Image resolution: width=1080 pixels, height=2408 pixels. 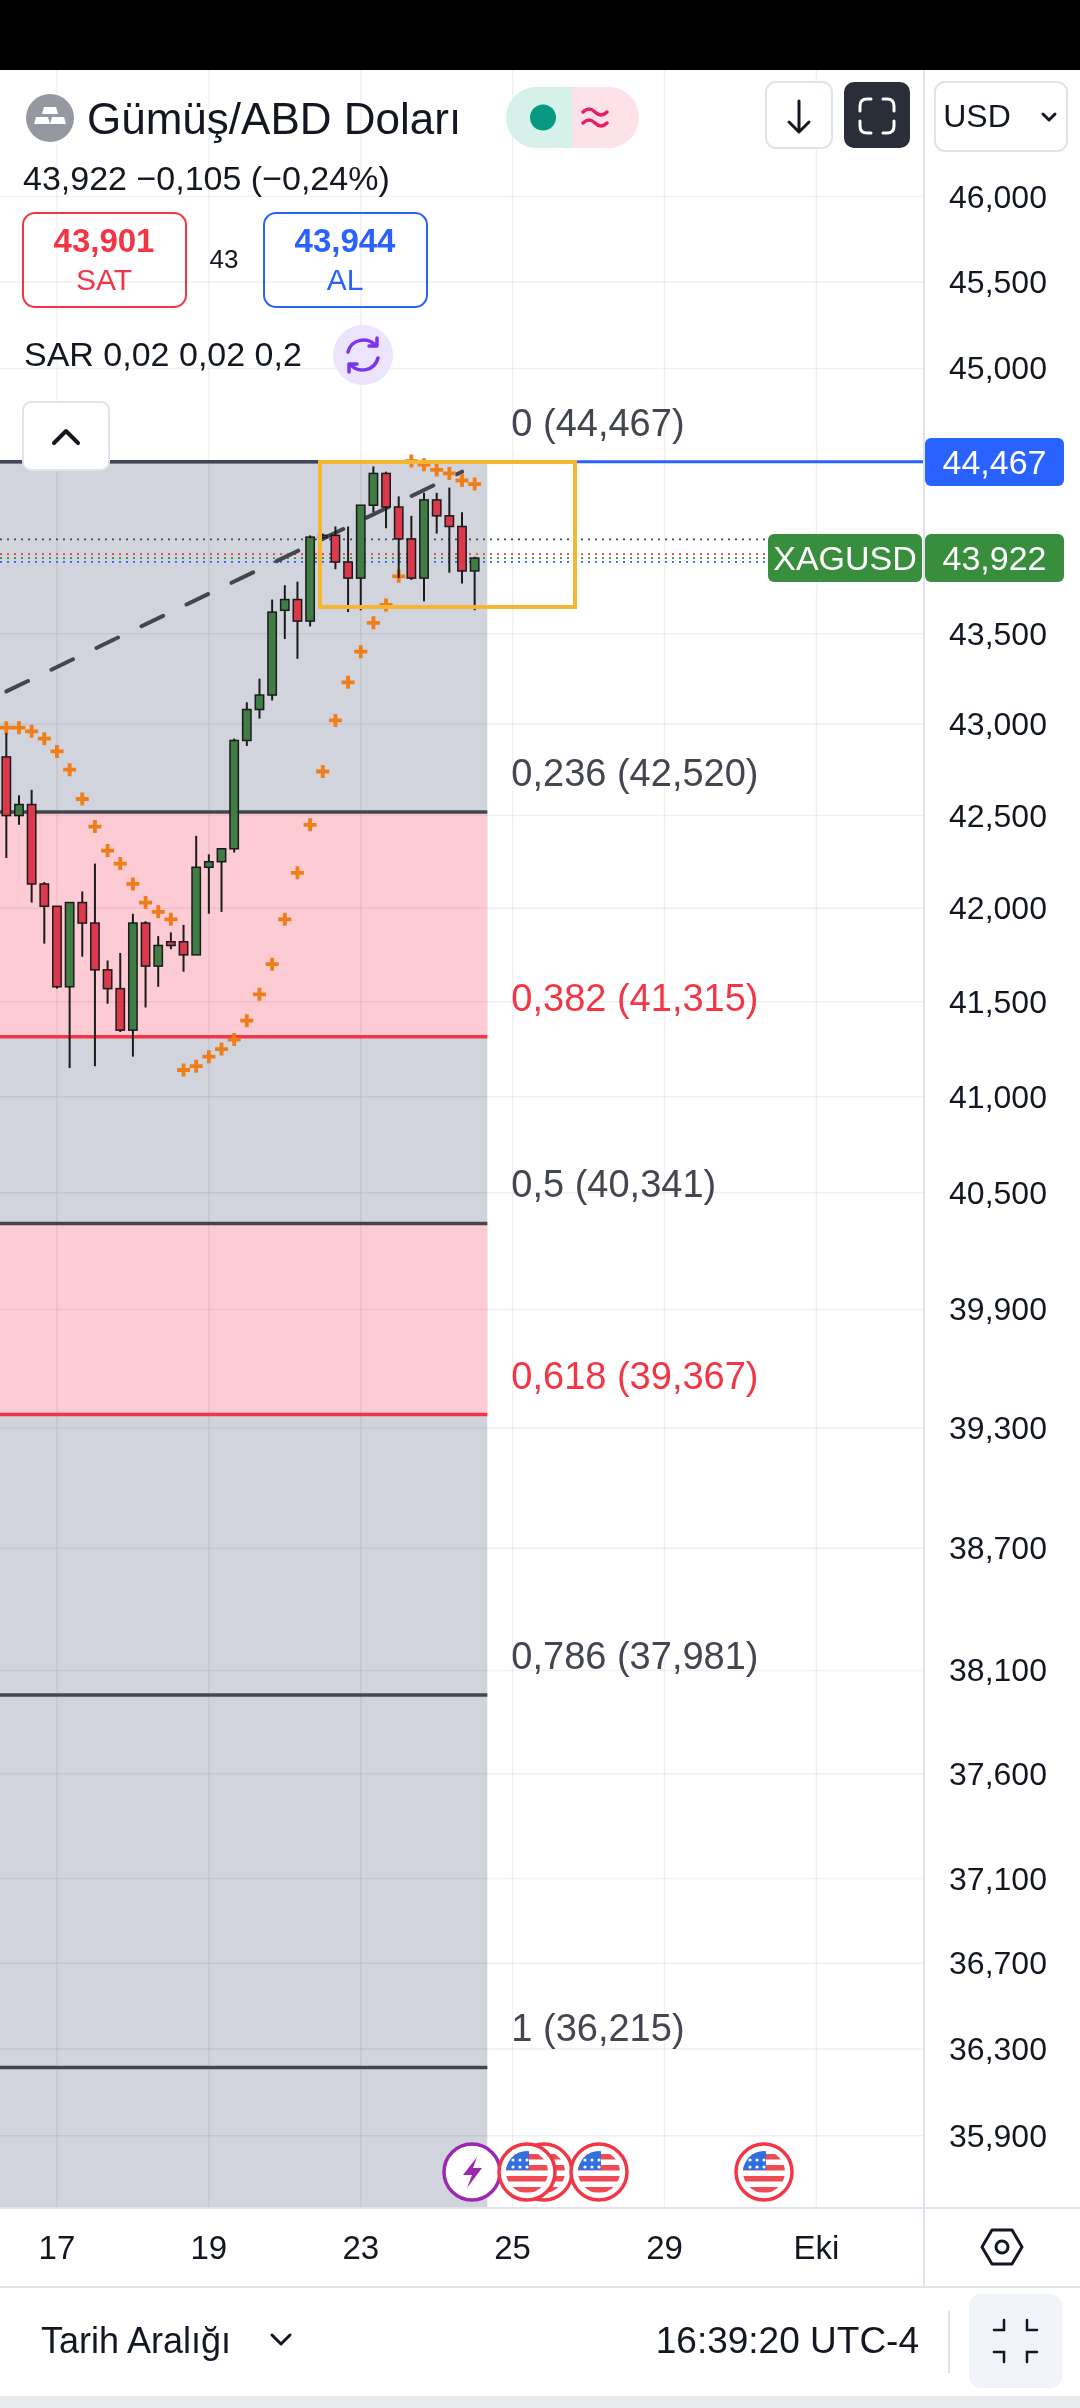 I want to click on annotation: SAT, so click(x=104, y=279).